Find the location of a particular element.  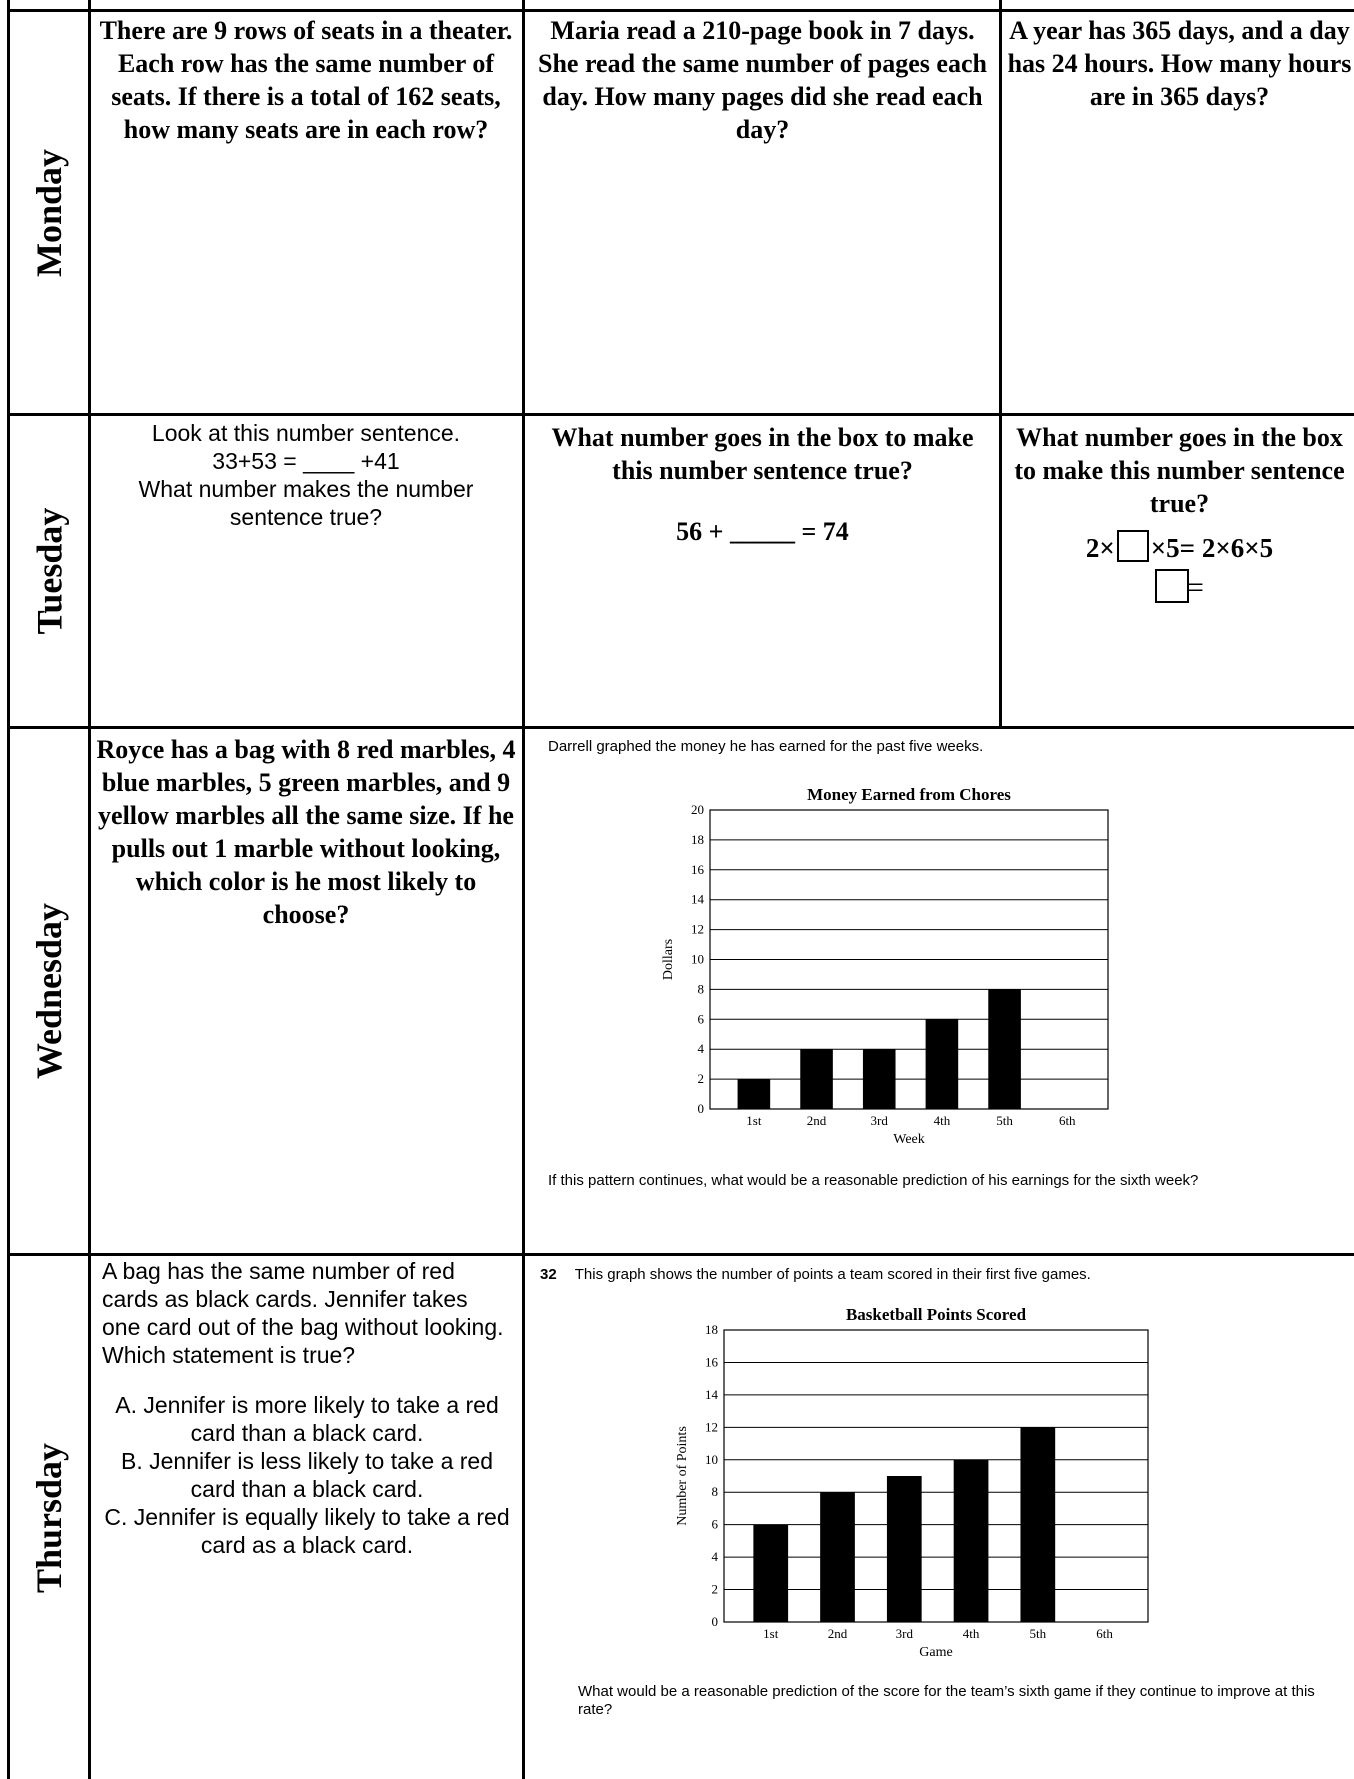

grid-line-top is located at coordinates (680, 10).